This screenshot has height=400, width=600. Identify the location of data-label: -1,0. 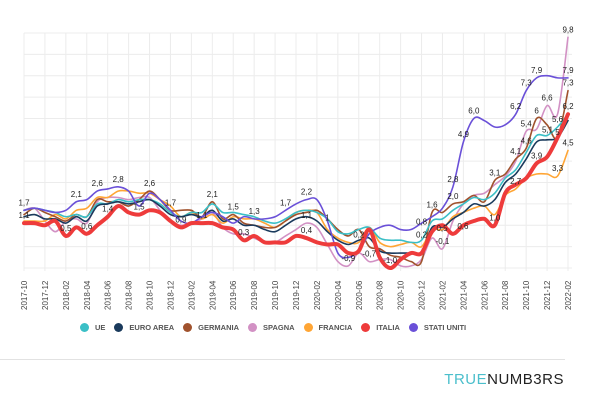
(390, 260).